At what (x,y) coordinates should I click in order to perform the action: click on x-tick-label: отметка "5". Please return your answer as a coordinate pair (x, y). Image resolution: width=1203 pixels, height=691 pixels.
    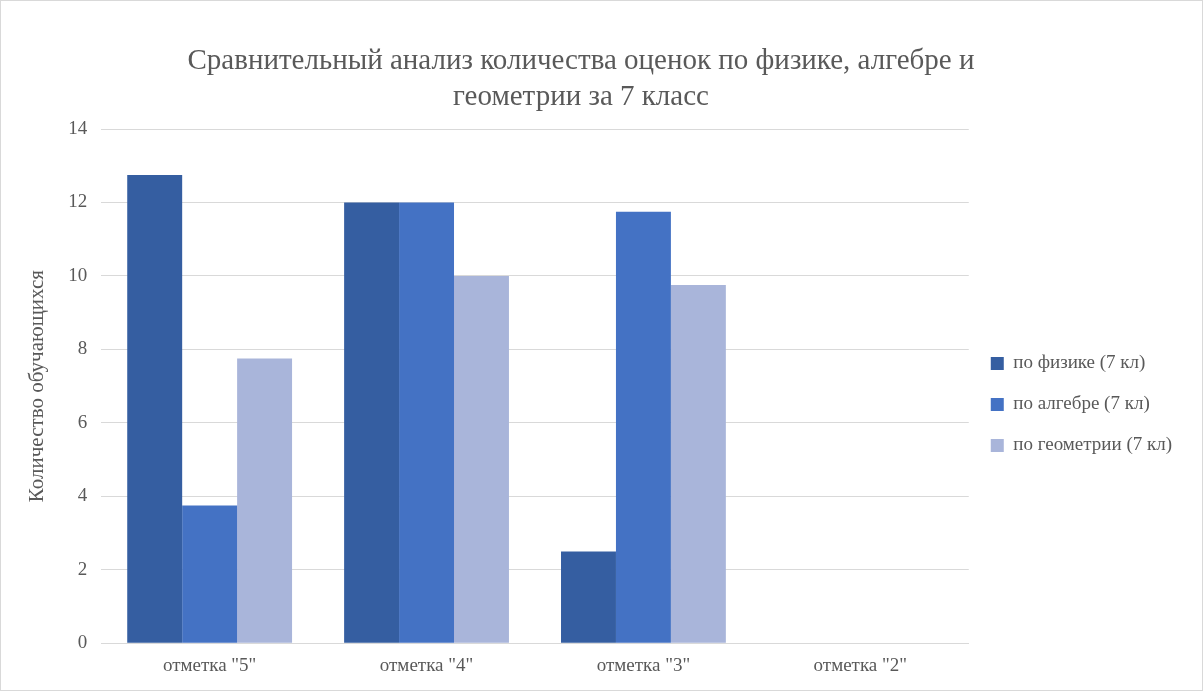
    Looking at the image, I should click on (209, 664).